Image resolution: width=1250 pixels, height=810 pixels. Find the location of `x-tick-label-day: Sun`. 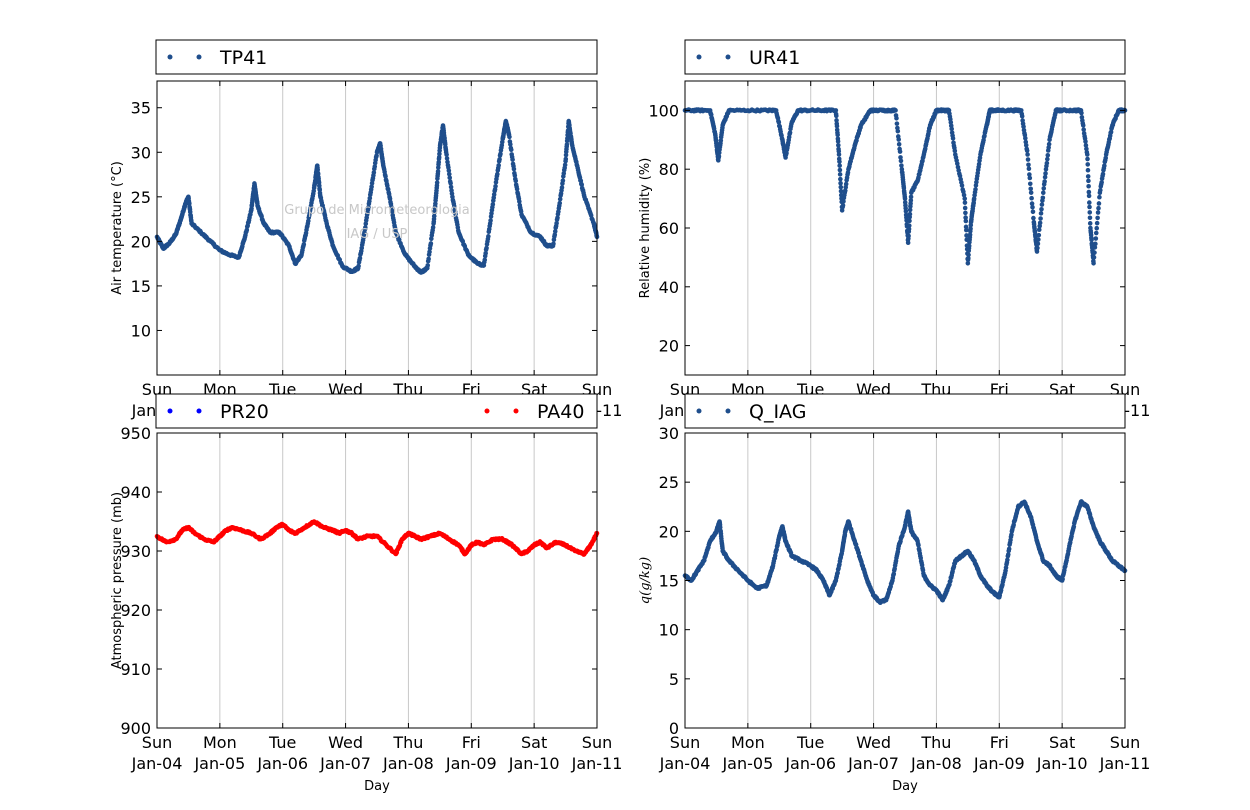

x-tick-label-day: Sun is located at coordinates (597, 742).